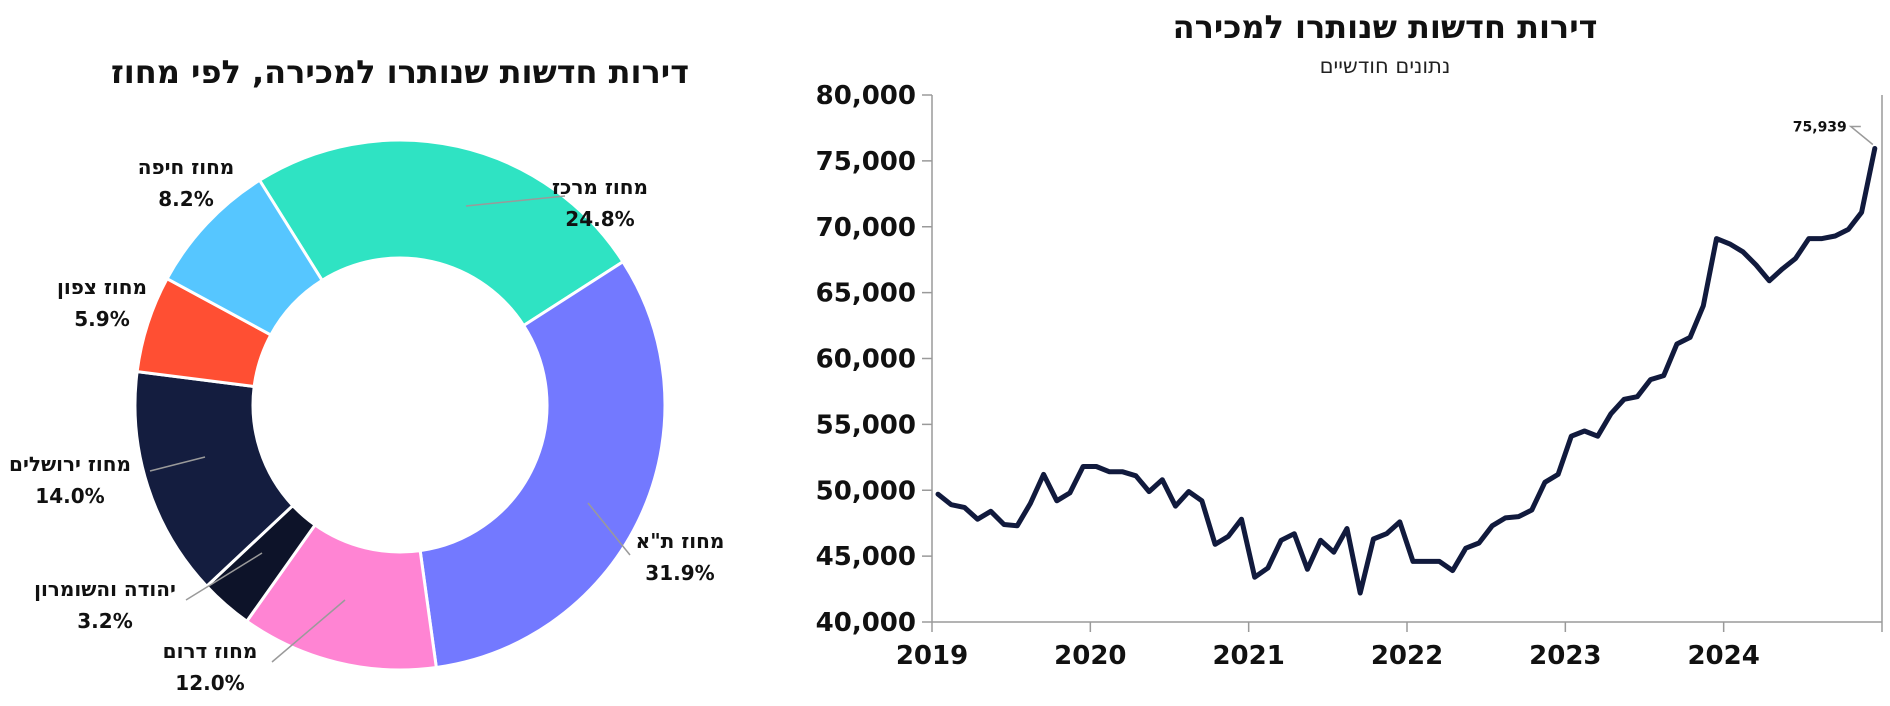 Image resolution: width=1890 pixels, height=706 pixels. Describe the element at coordinates (866, 623) in the screenshot. I see `y-tick-label: 40,000` at that location.